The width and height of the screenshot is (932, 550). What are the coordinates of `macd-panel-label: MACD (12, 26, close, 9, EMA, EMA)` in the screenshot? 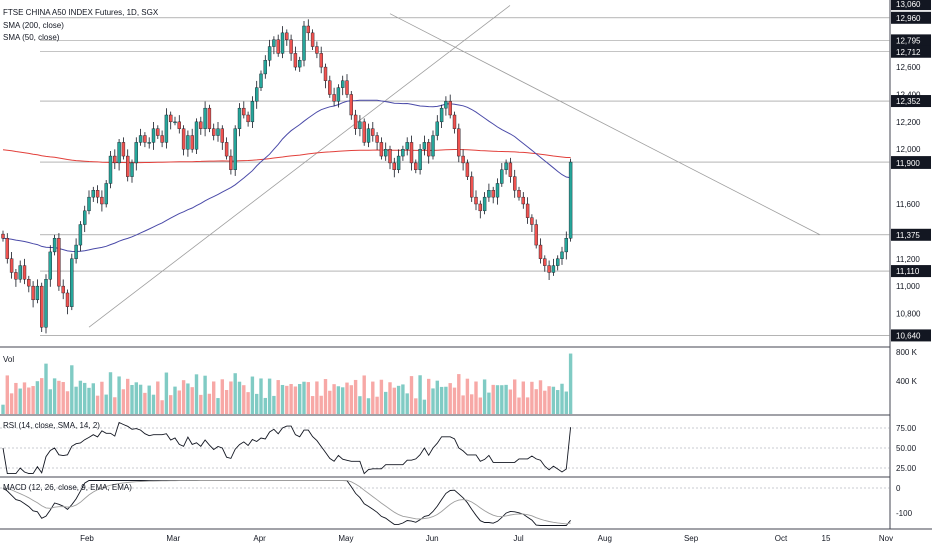 It's located at (67, 487).